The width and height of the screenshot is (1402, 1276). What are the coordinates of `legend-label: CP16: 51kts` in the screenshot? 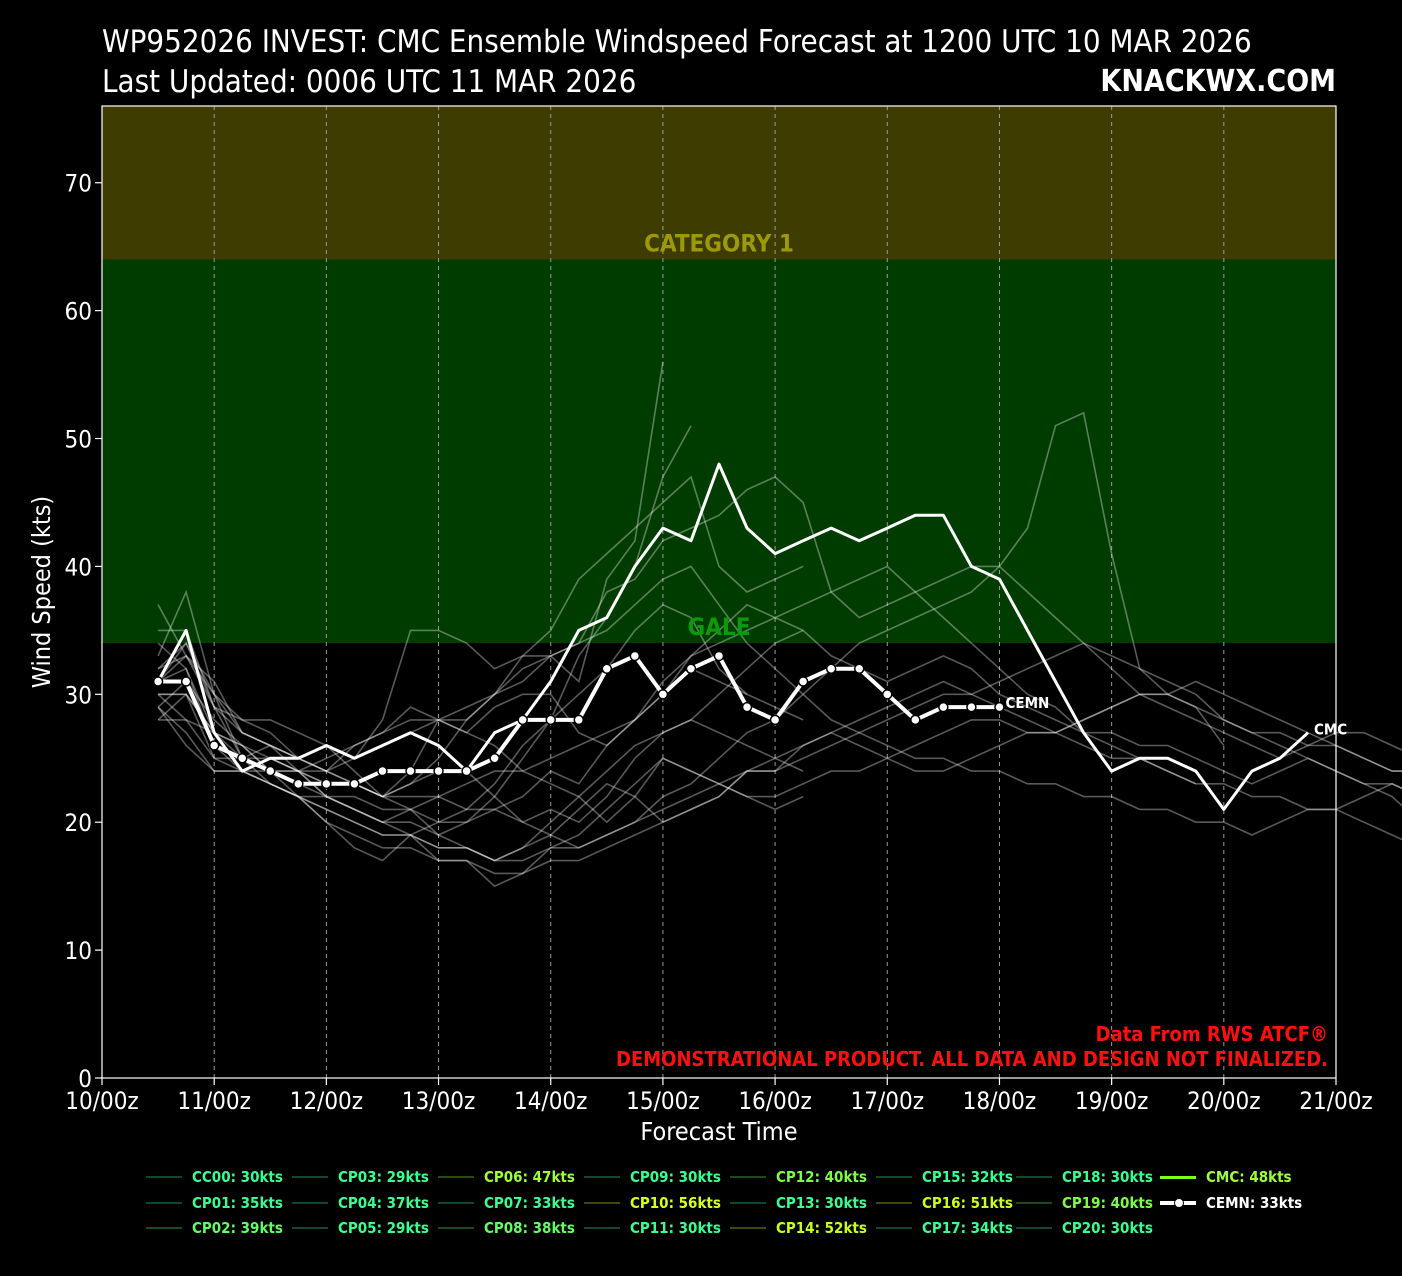 It's located at (967, 1203).